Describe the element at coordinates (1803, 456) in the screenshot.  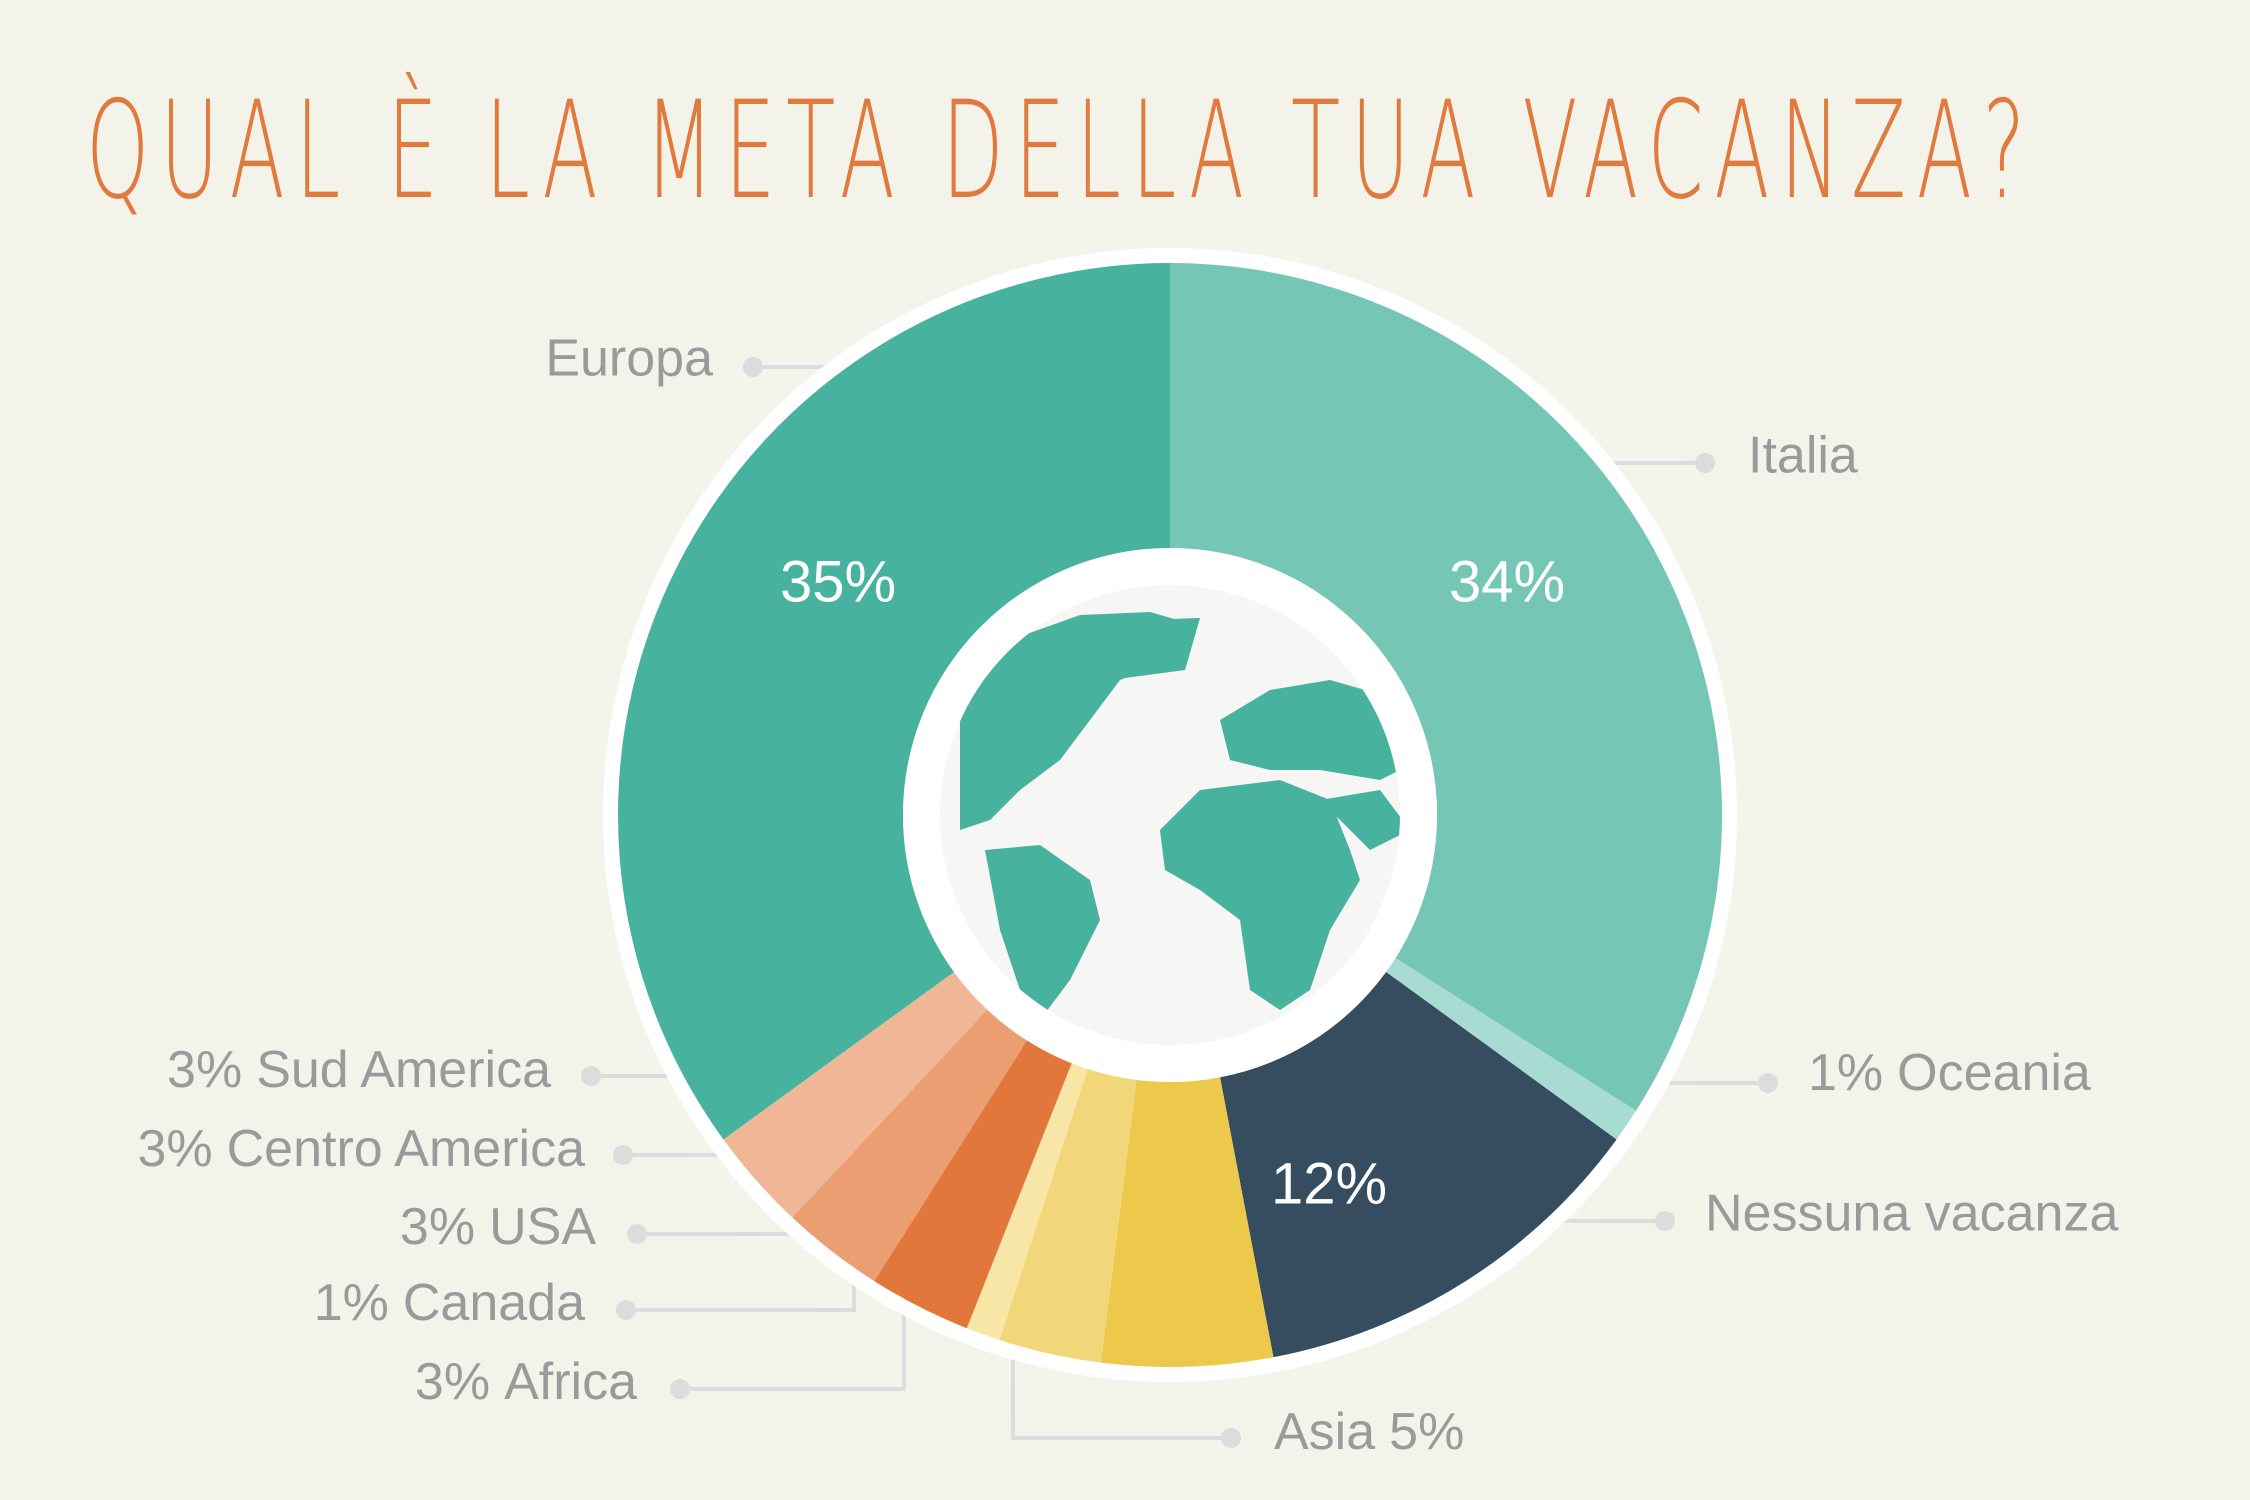
I see `category-label: Italia` at that location.